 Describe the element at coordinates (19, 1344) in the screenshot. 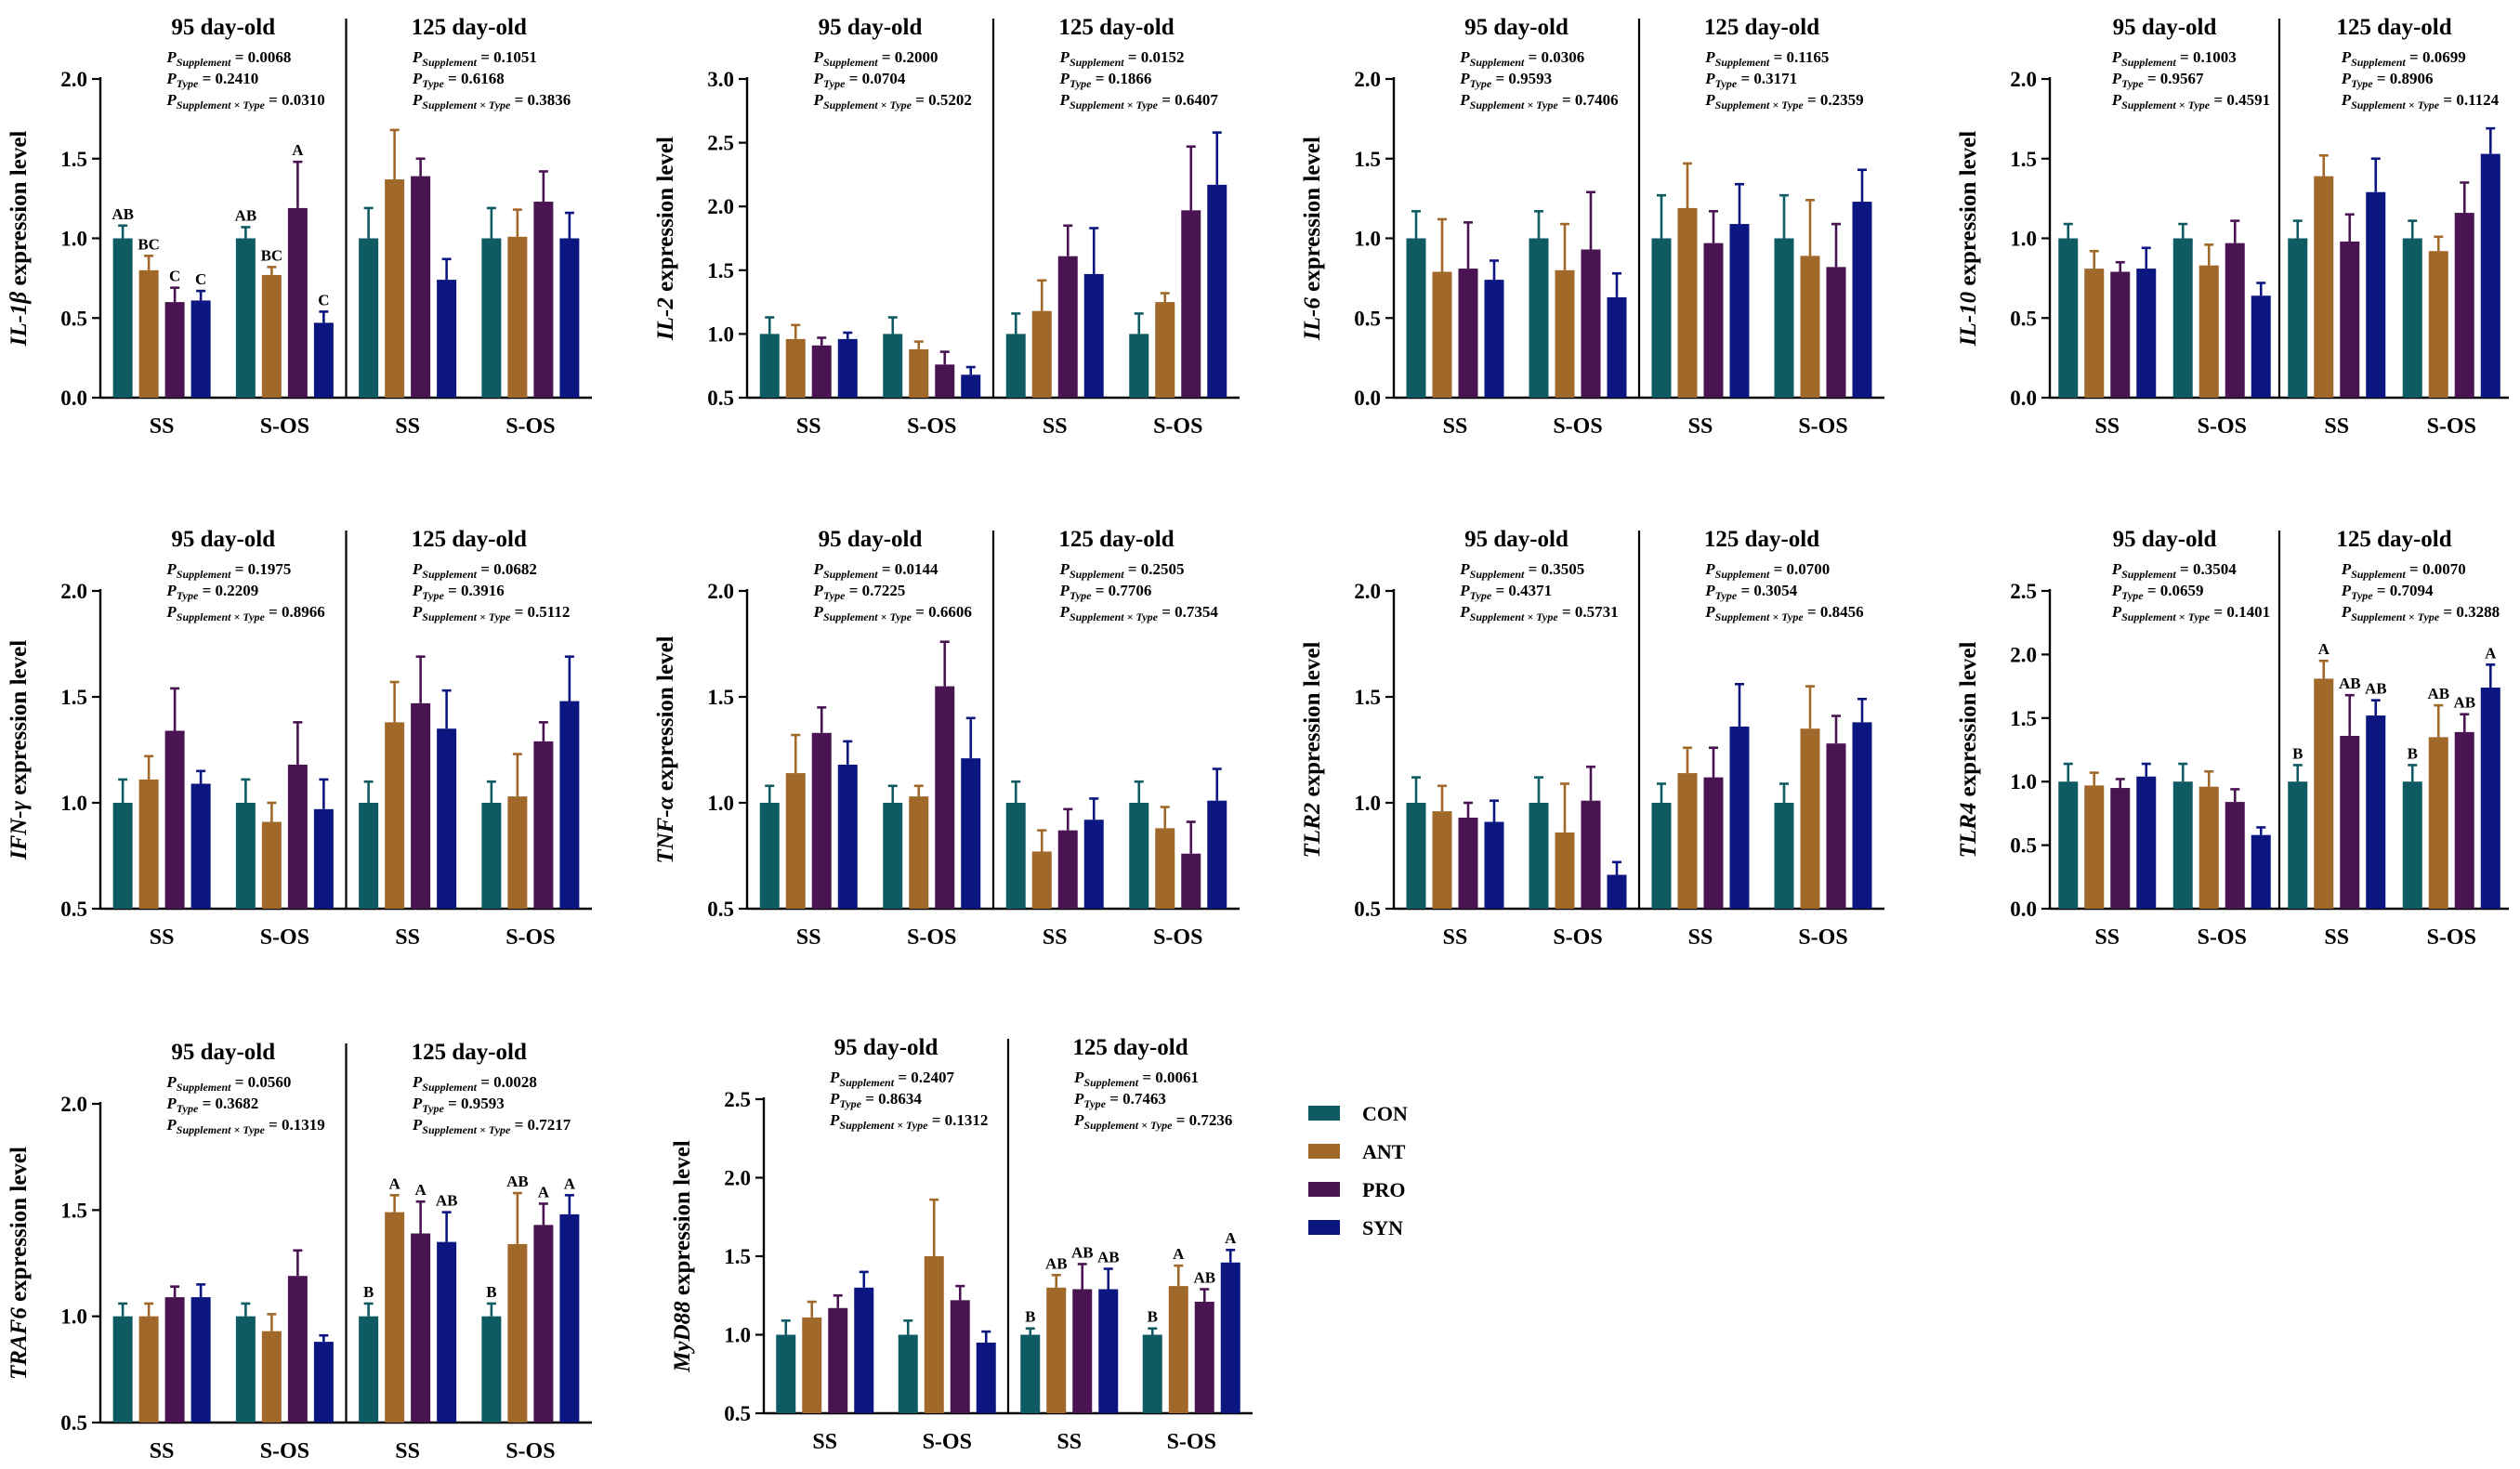

I see `gene-name: TRAF6` at that location.